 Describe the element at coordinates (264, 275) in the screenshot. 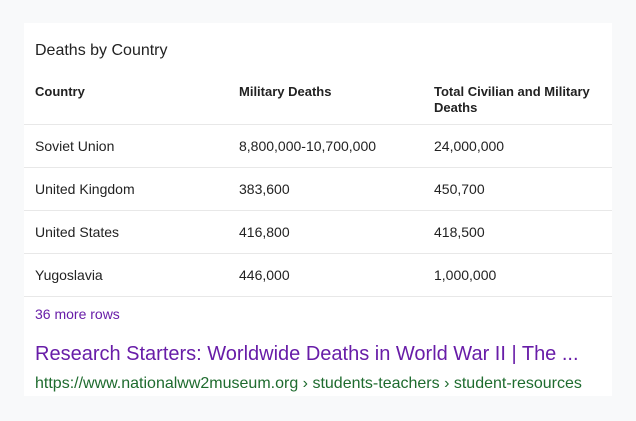

I see `cell-military-deaths: 446,000` at that location.